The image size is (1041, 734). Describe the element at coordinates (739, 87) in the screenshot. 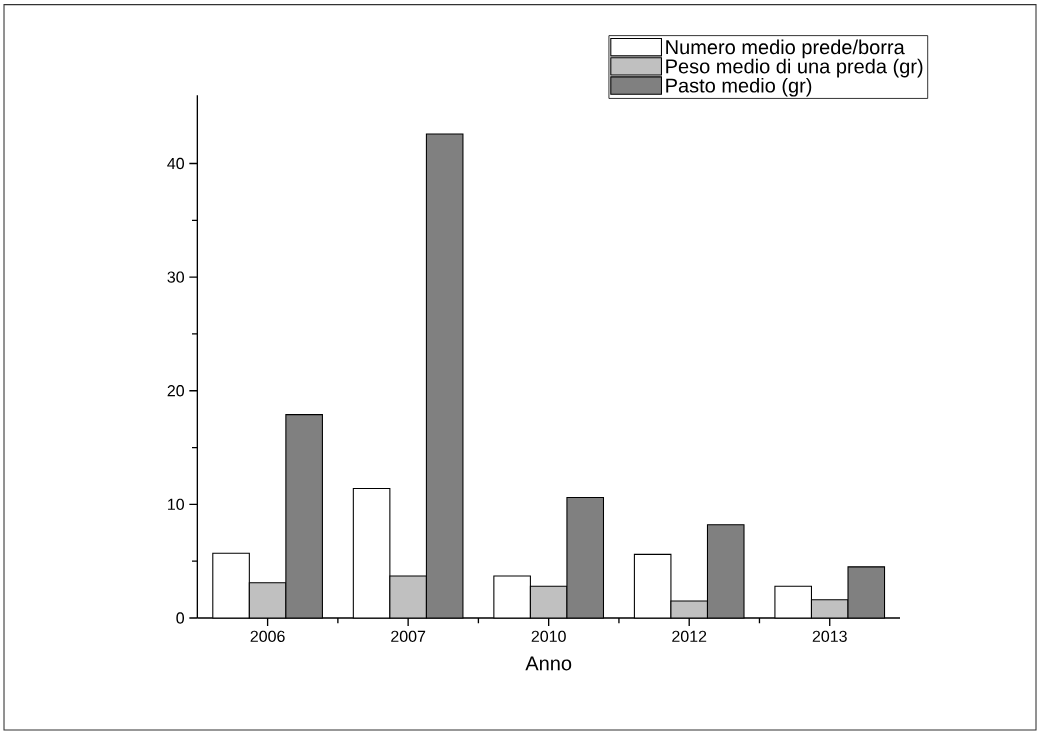

I see `legend-label: Pasto medio (gr)` at that location.